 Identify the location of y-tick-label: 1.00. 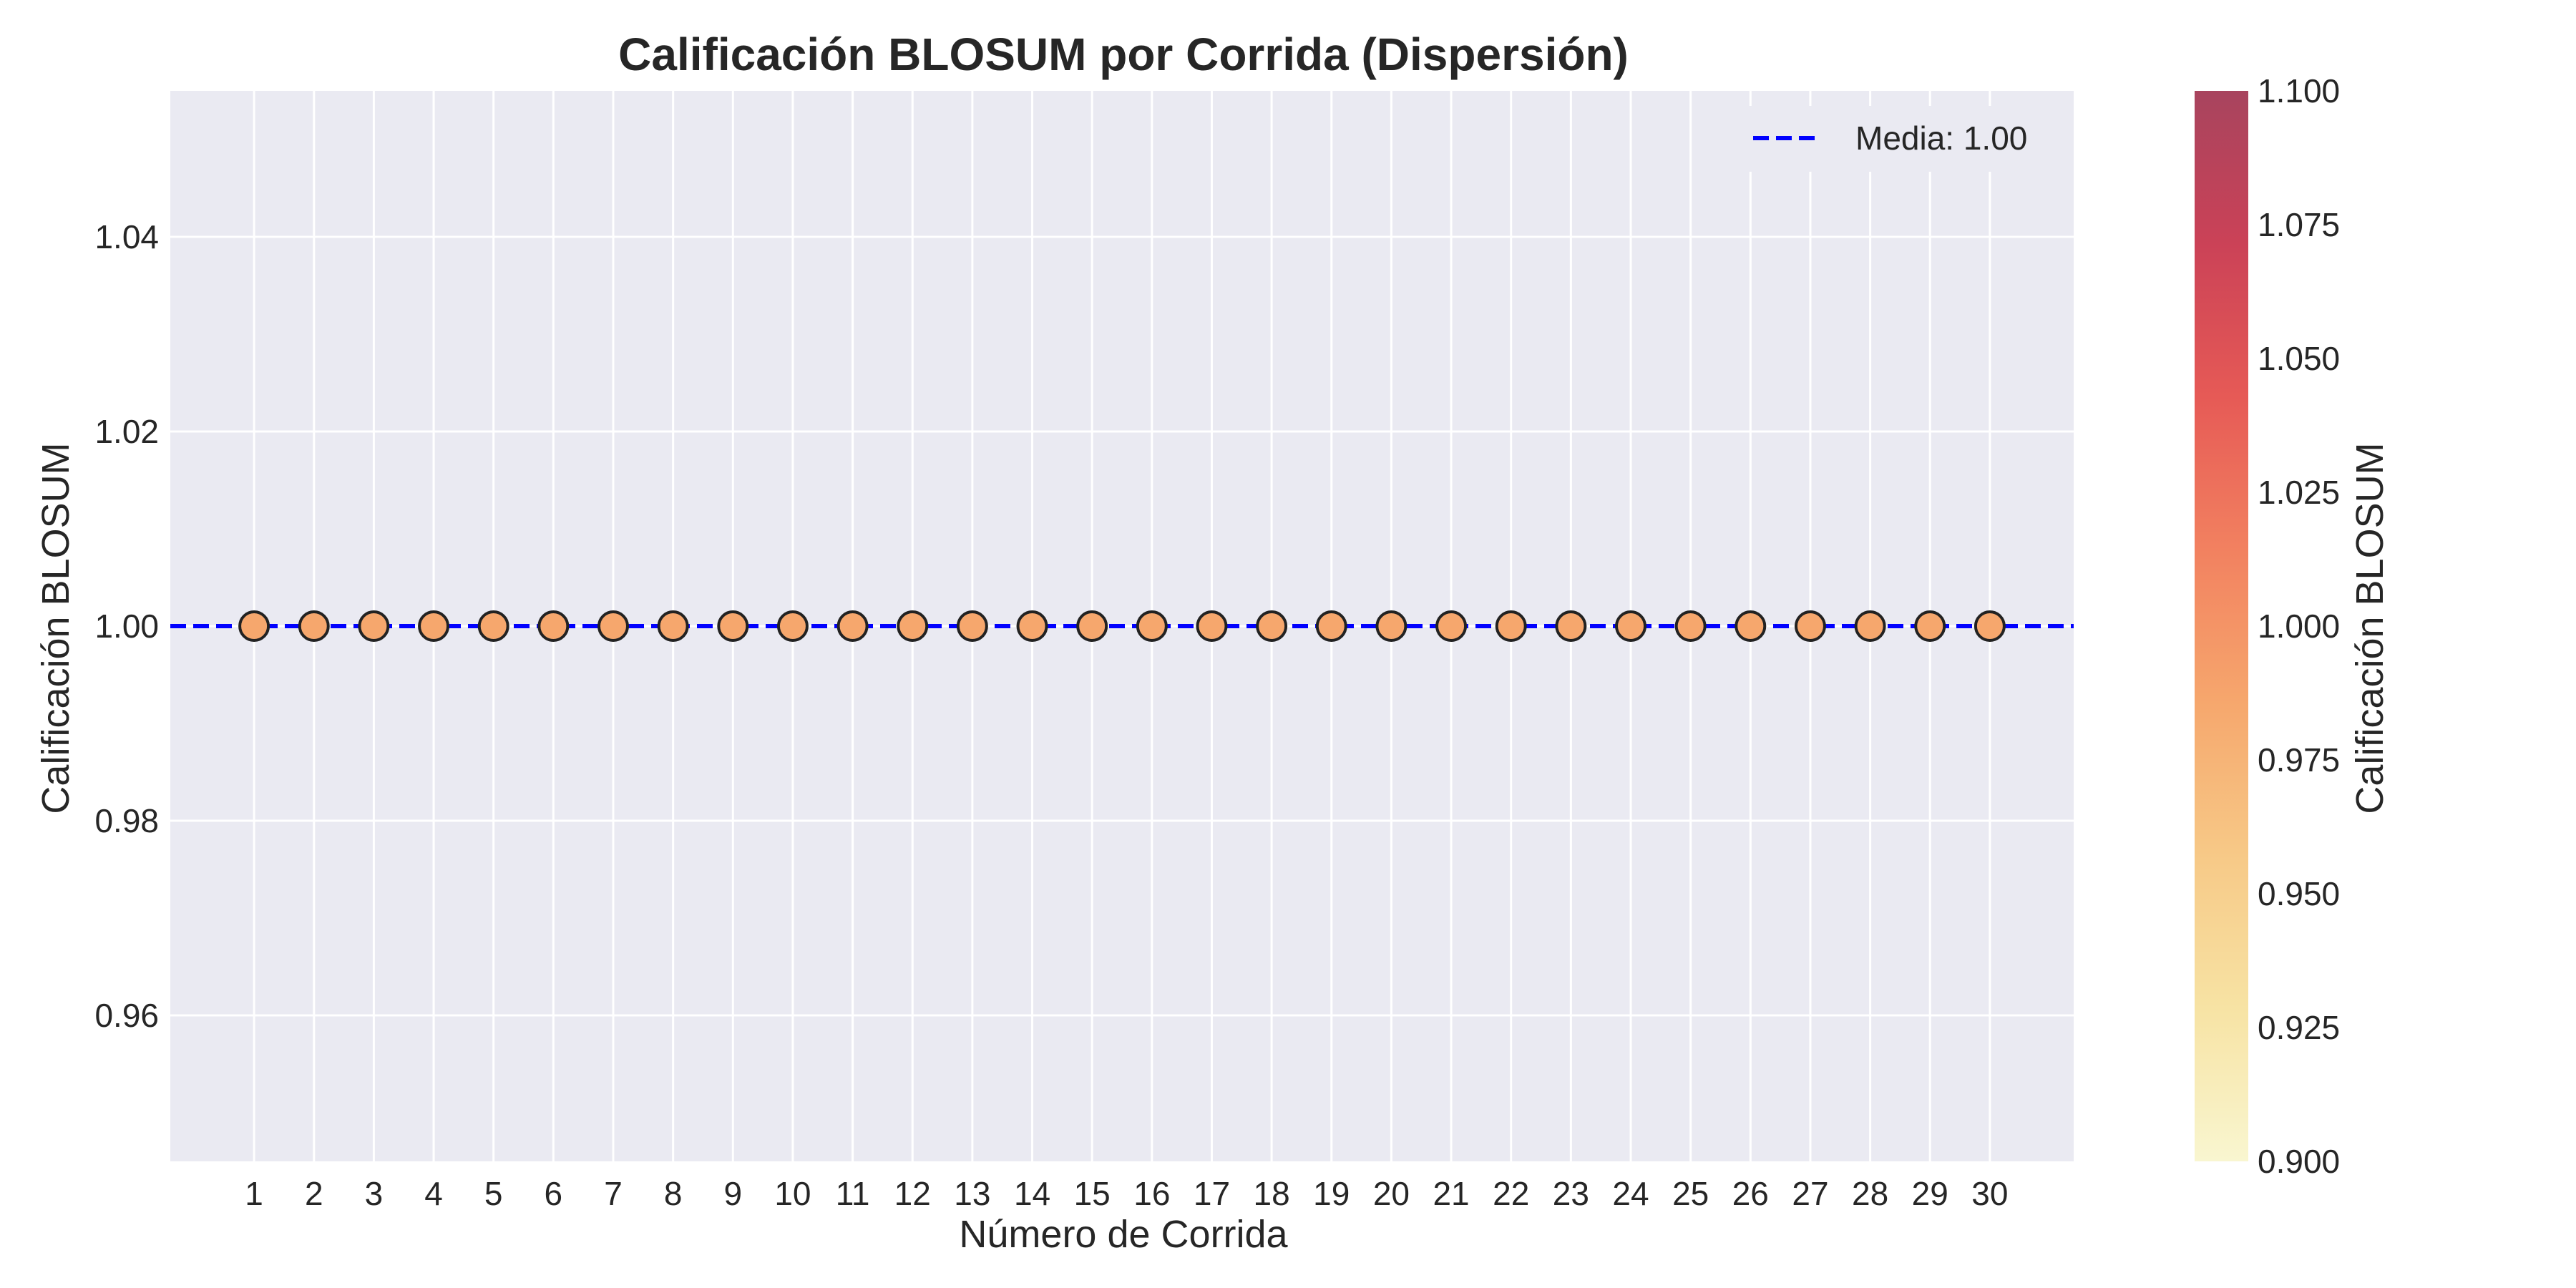
(126, 626).